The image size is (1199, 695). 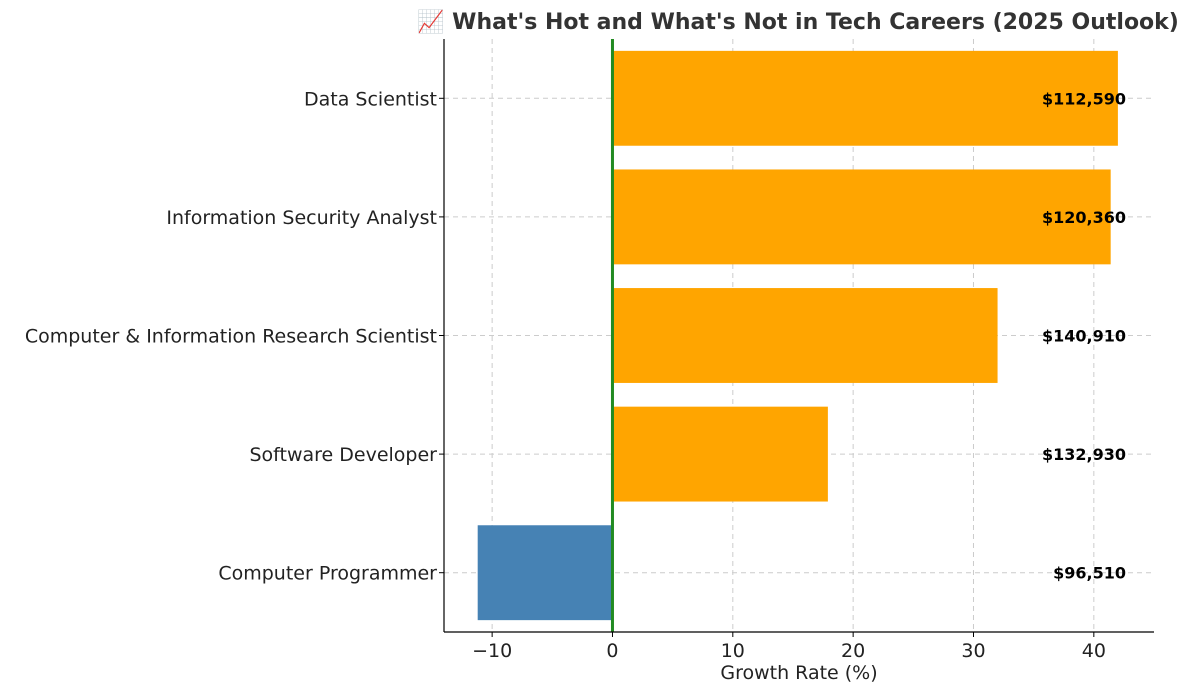 I want to click on x-tick-label: 10, so click(x=733, y=651).